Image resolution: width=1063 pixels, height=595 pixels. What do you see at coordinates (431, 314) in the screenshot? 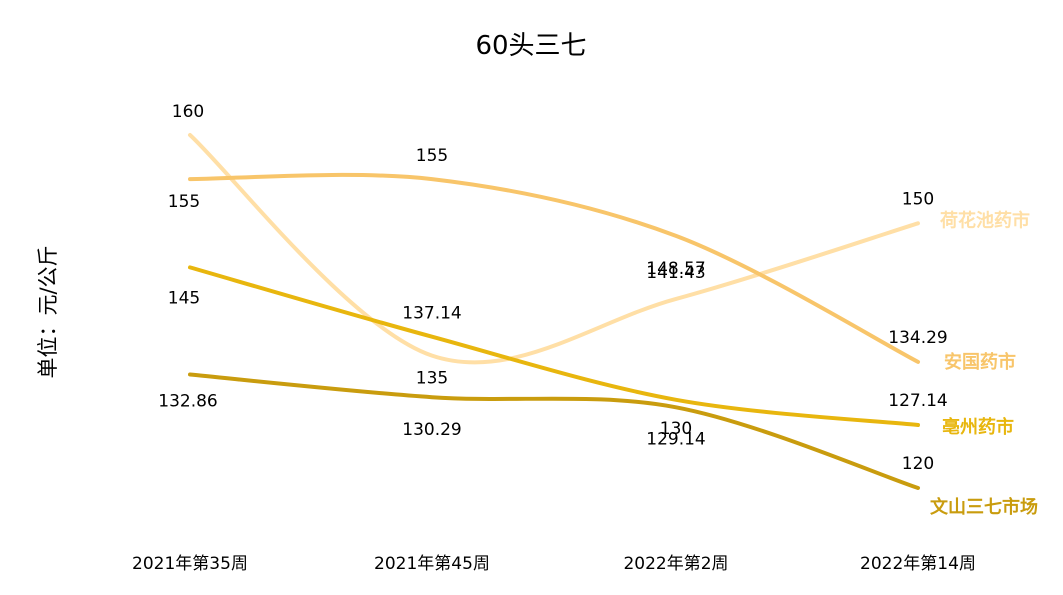
I see `data-label: 137.14` at bounding box center [431, 314].